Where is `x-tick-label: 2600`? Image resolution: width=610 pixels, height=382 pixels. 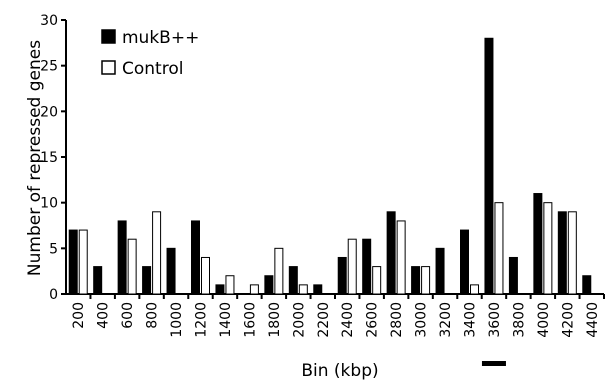
x-tick-label: 2600 is located at coordinates (373, 320).